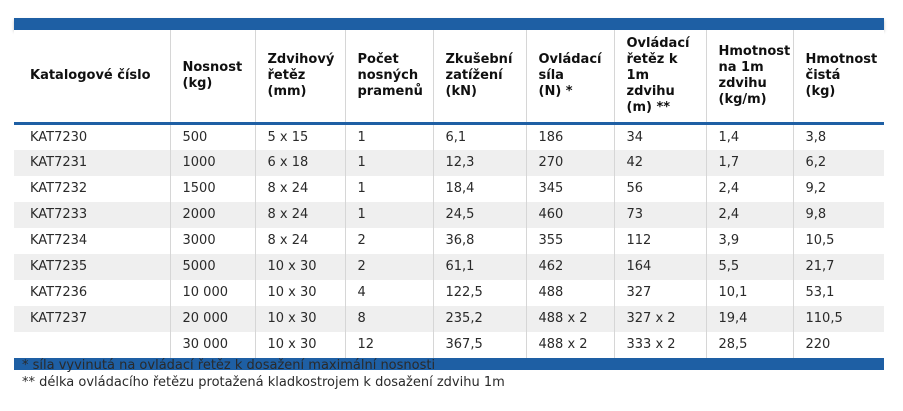  I want to click on table-cell: 28,5, so click(749, 344).